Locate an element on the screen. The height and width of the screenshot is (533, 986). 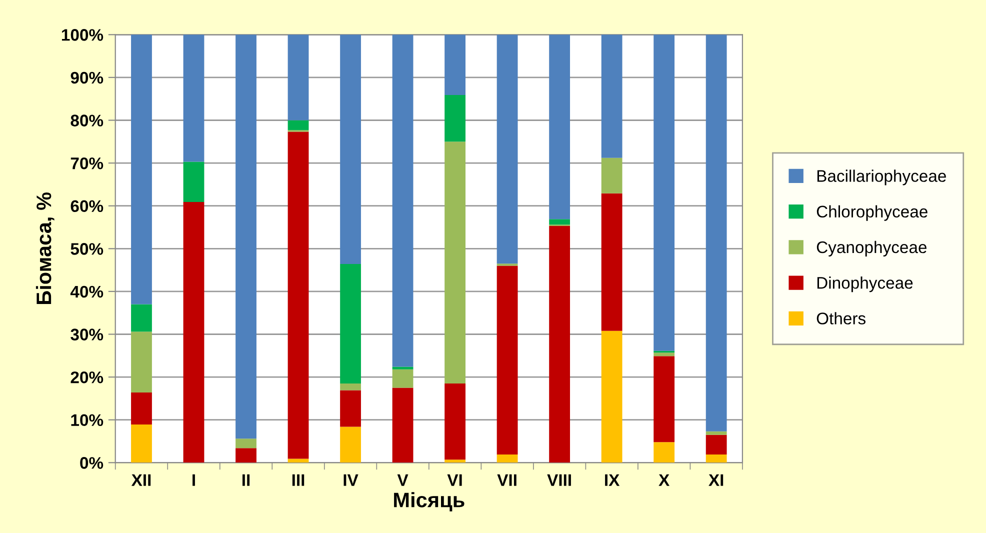
x-tick-label: XI is located at coordinates (716, 480).